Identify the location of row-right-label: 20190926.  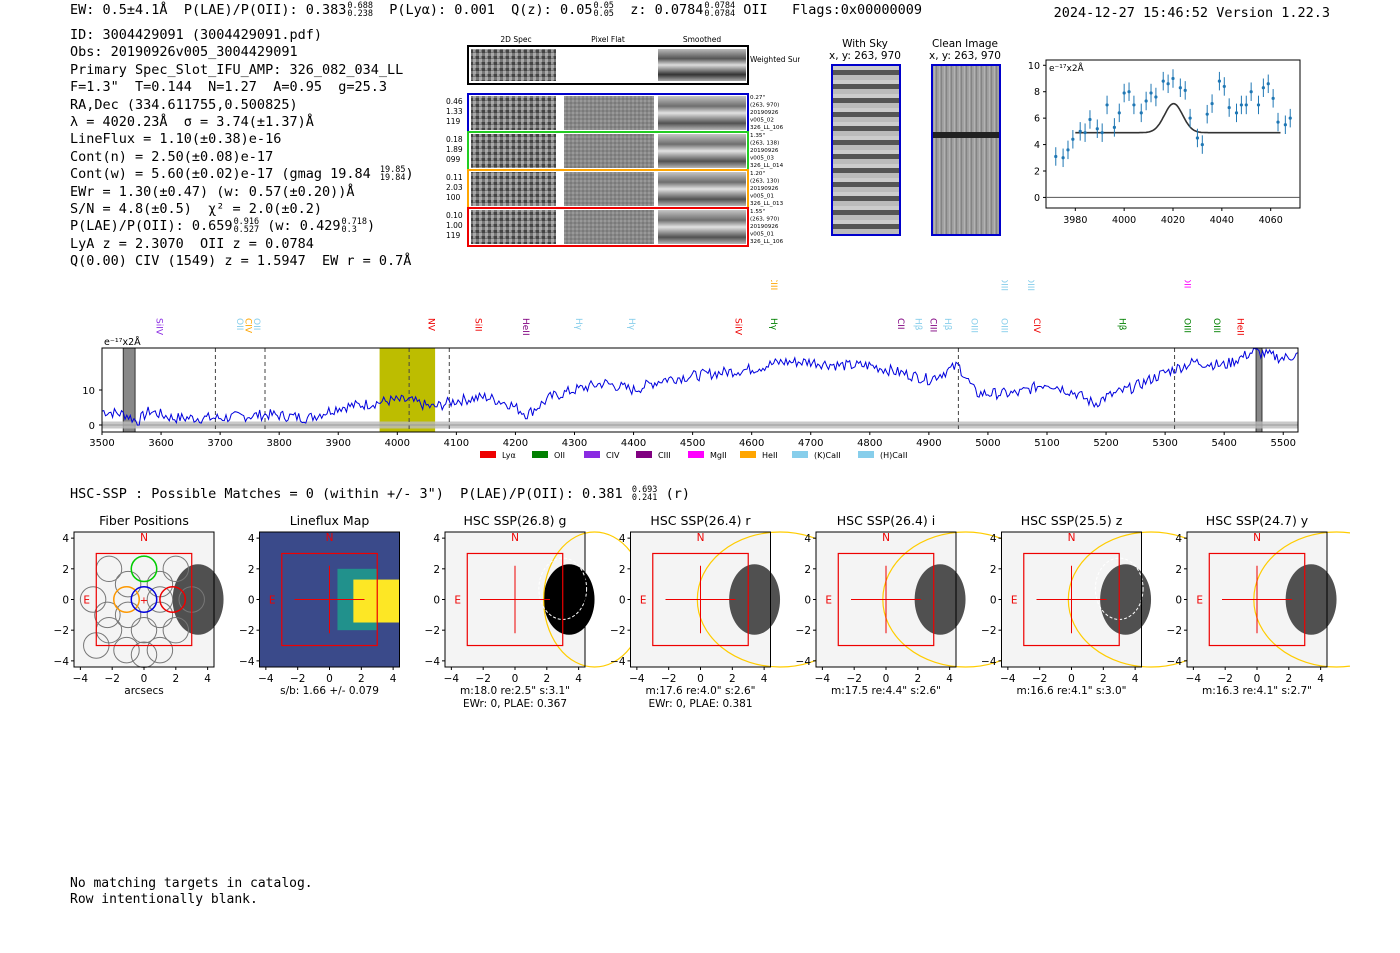
(764, 189).